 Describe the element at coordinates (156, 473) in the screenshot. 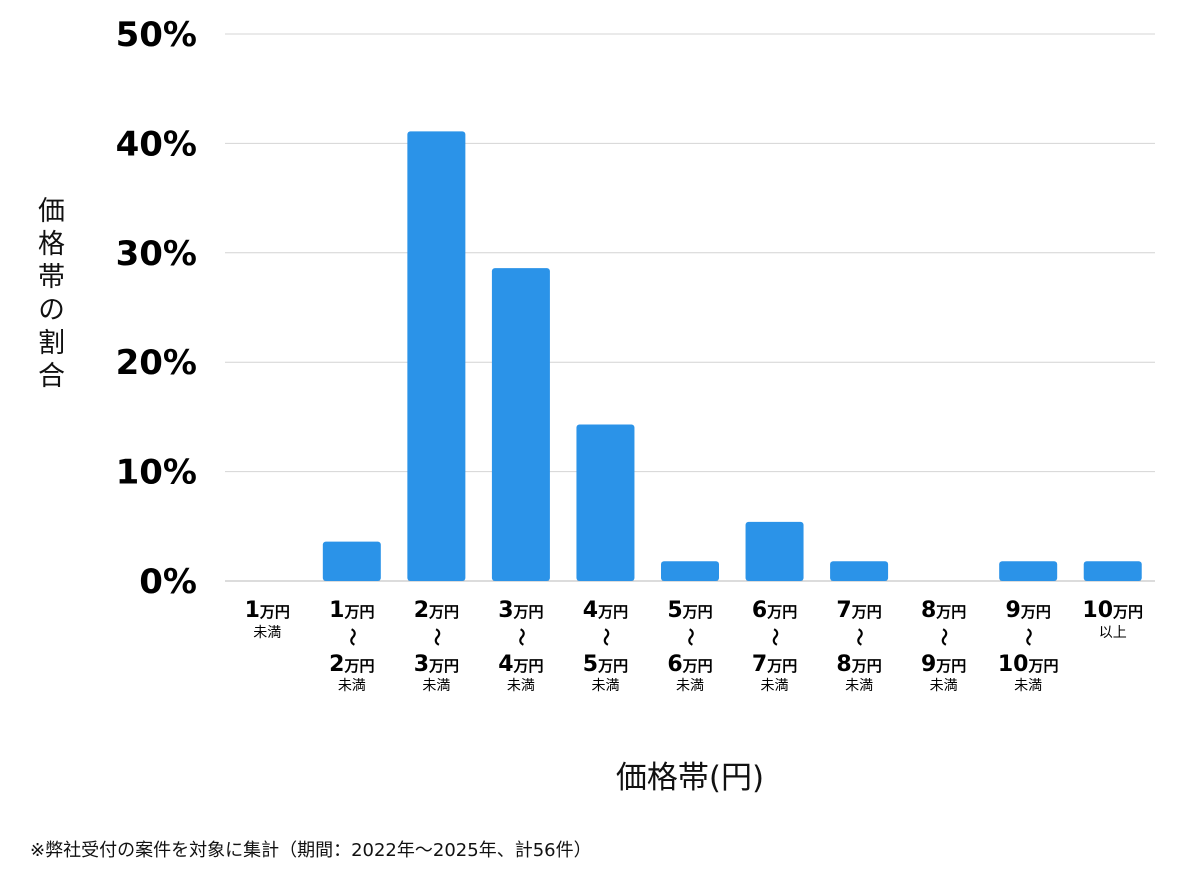

I see `y-tick-label: 10%` at that location.